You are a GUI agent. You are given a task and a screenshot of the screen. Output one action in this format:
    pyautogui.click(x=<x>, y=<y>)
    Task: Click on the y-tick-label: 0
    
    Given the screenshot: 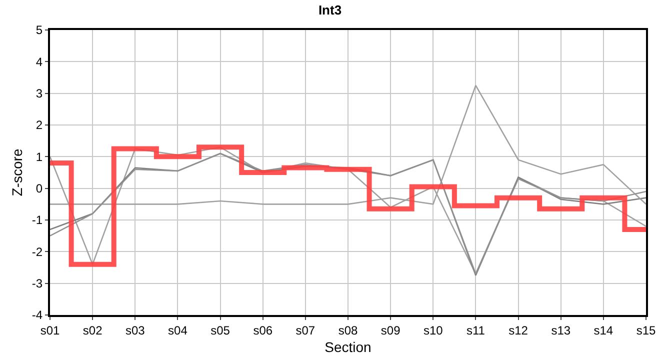 What is the action you would take?
    pyautogui.click(x=39, y=189)
    